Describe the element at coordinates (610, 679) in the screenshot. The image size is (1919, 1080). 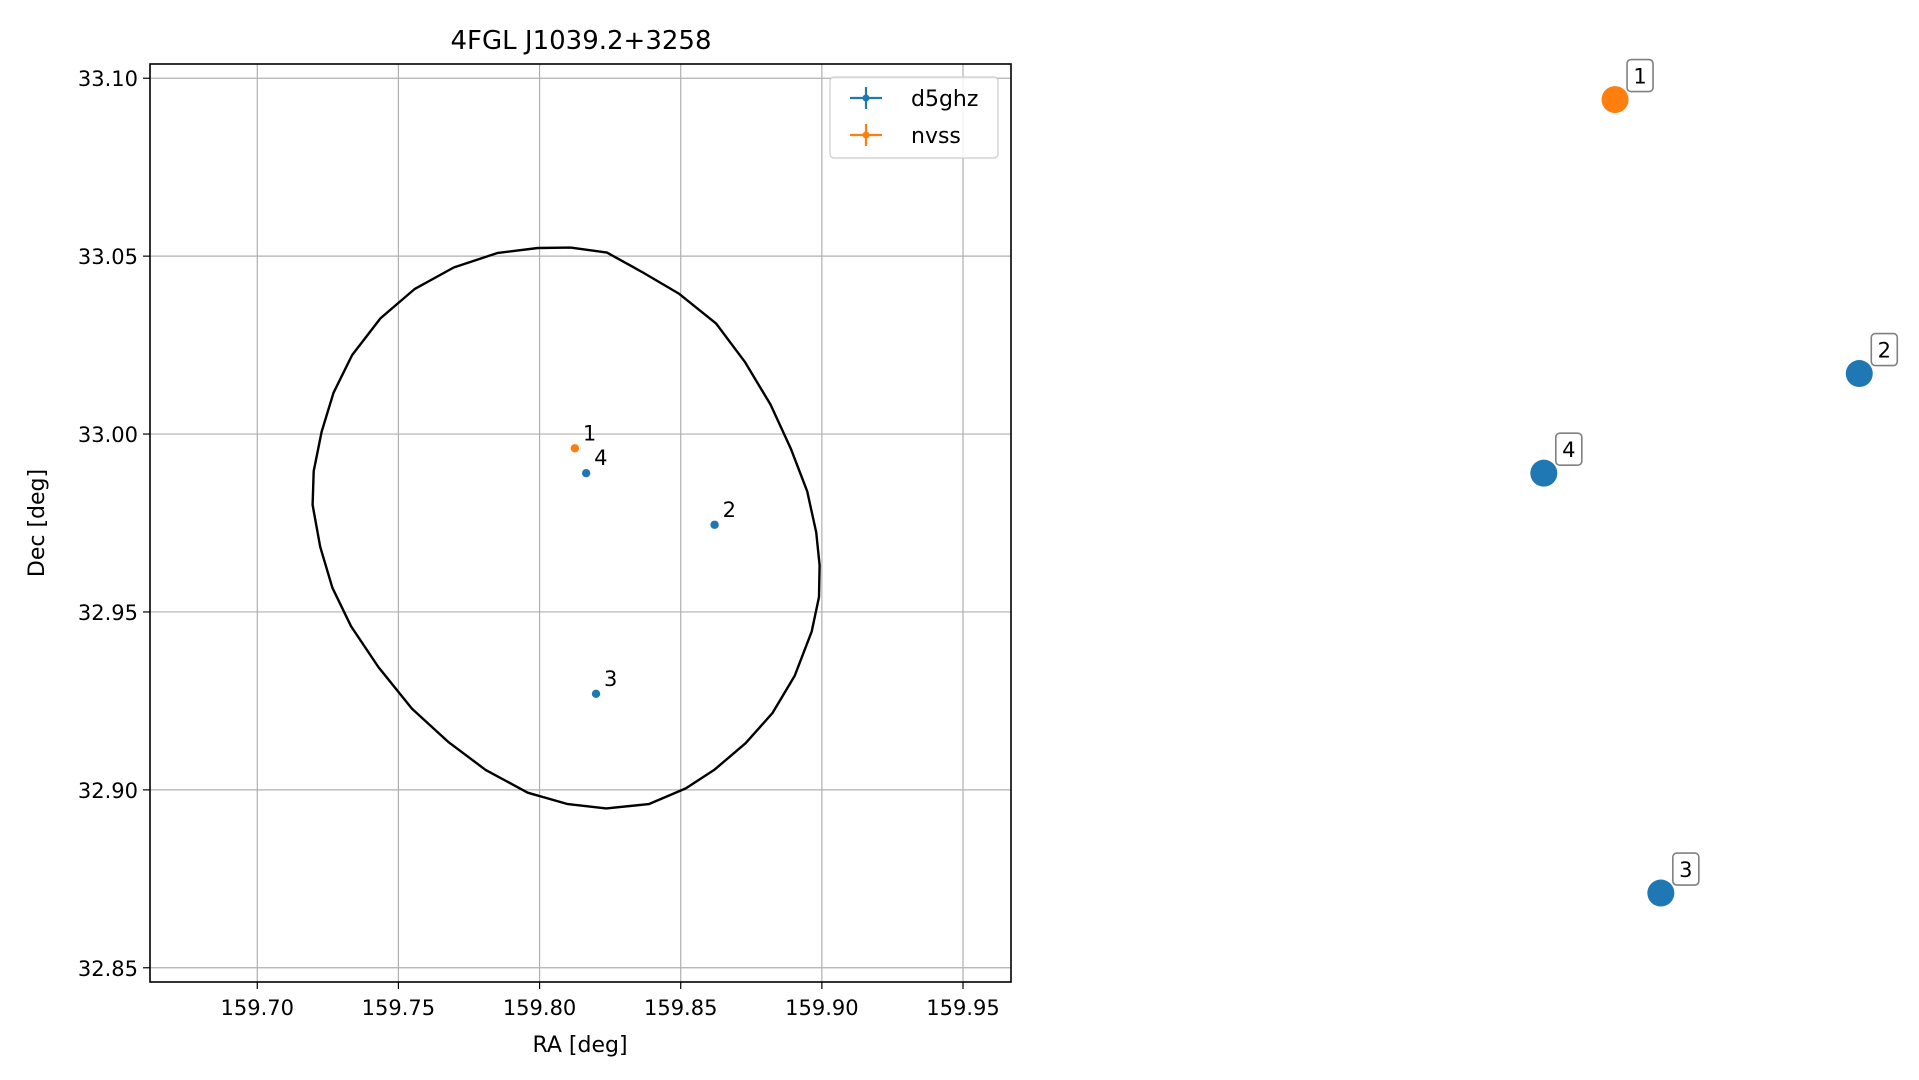
I see `data-point-label: 3` at that location.